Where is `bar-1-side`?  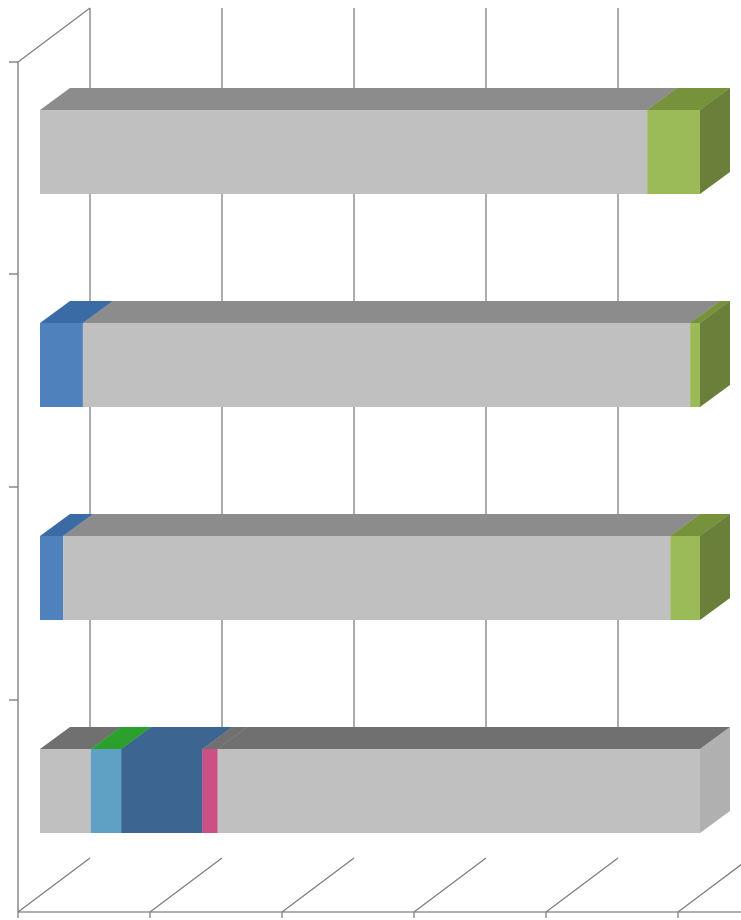 bar-1-side is located at coordinates (715, 354).